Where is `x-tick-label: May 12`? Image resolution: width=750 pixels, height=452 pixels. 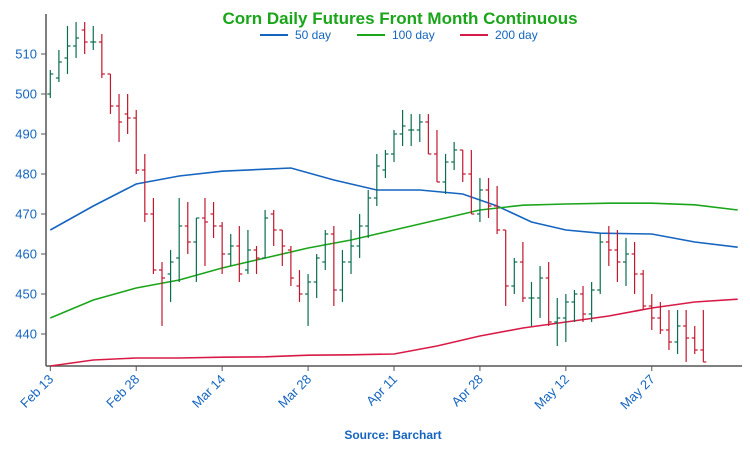
x-tick-label: May 12 is located at coordinates (551, 392).